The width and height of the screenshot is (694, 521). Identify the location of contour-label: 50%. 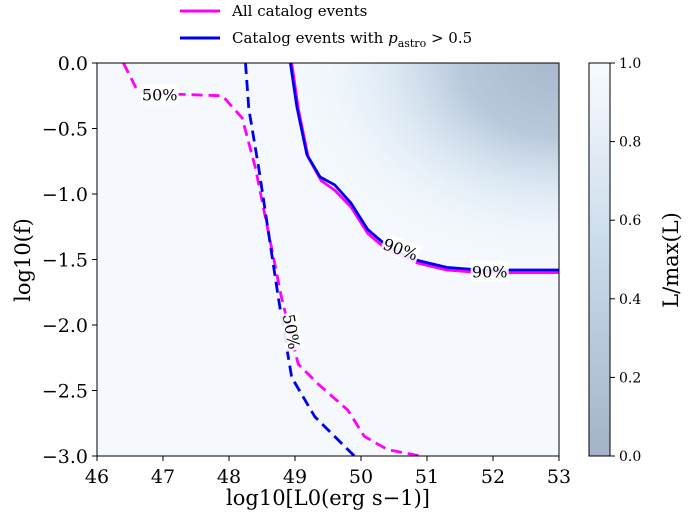
(160, 94).